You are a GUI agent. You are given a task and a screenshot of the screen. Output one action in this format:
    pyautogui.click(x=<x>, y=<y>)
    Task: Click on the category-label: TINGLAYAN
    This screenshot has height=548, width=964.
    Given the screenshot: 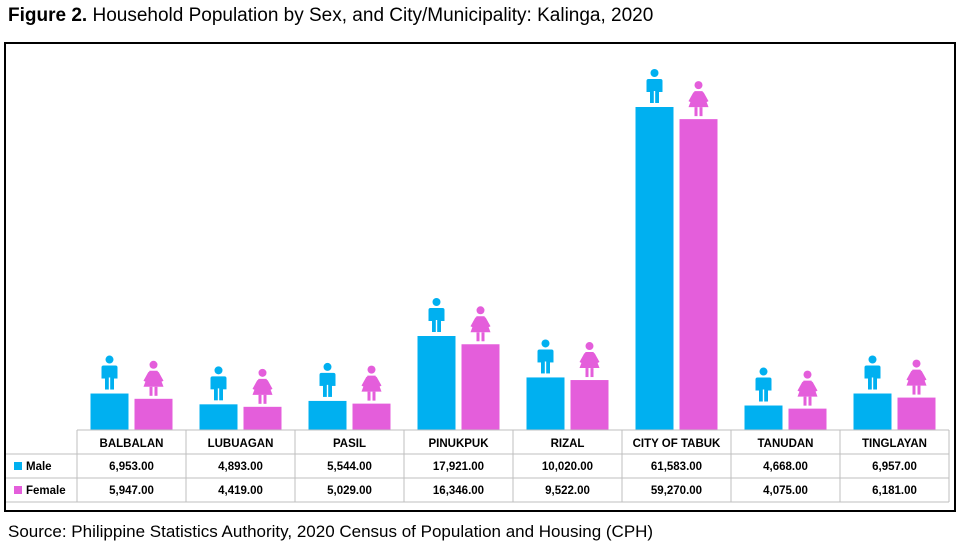 What is the action you would take?
    pyautogui.click(x=894, y=444)
    